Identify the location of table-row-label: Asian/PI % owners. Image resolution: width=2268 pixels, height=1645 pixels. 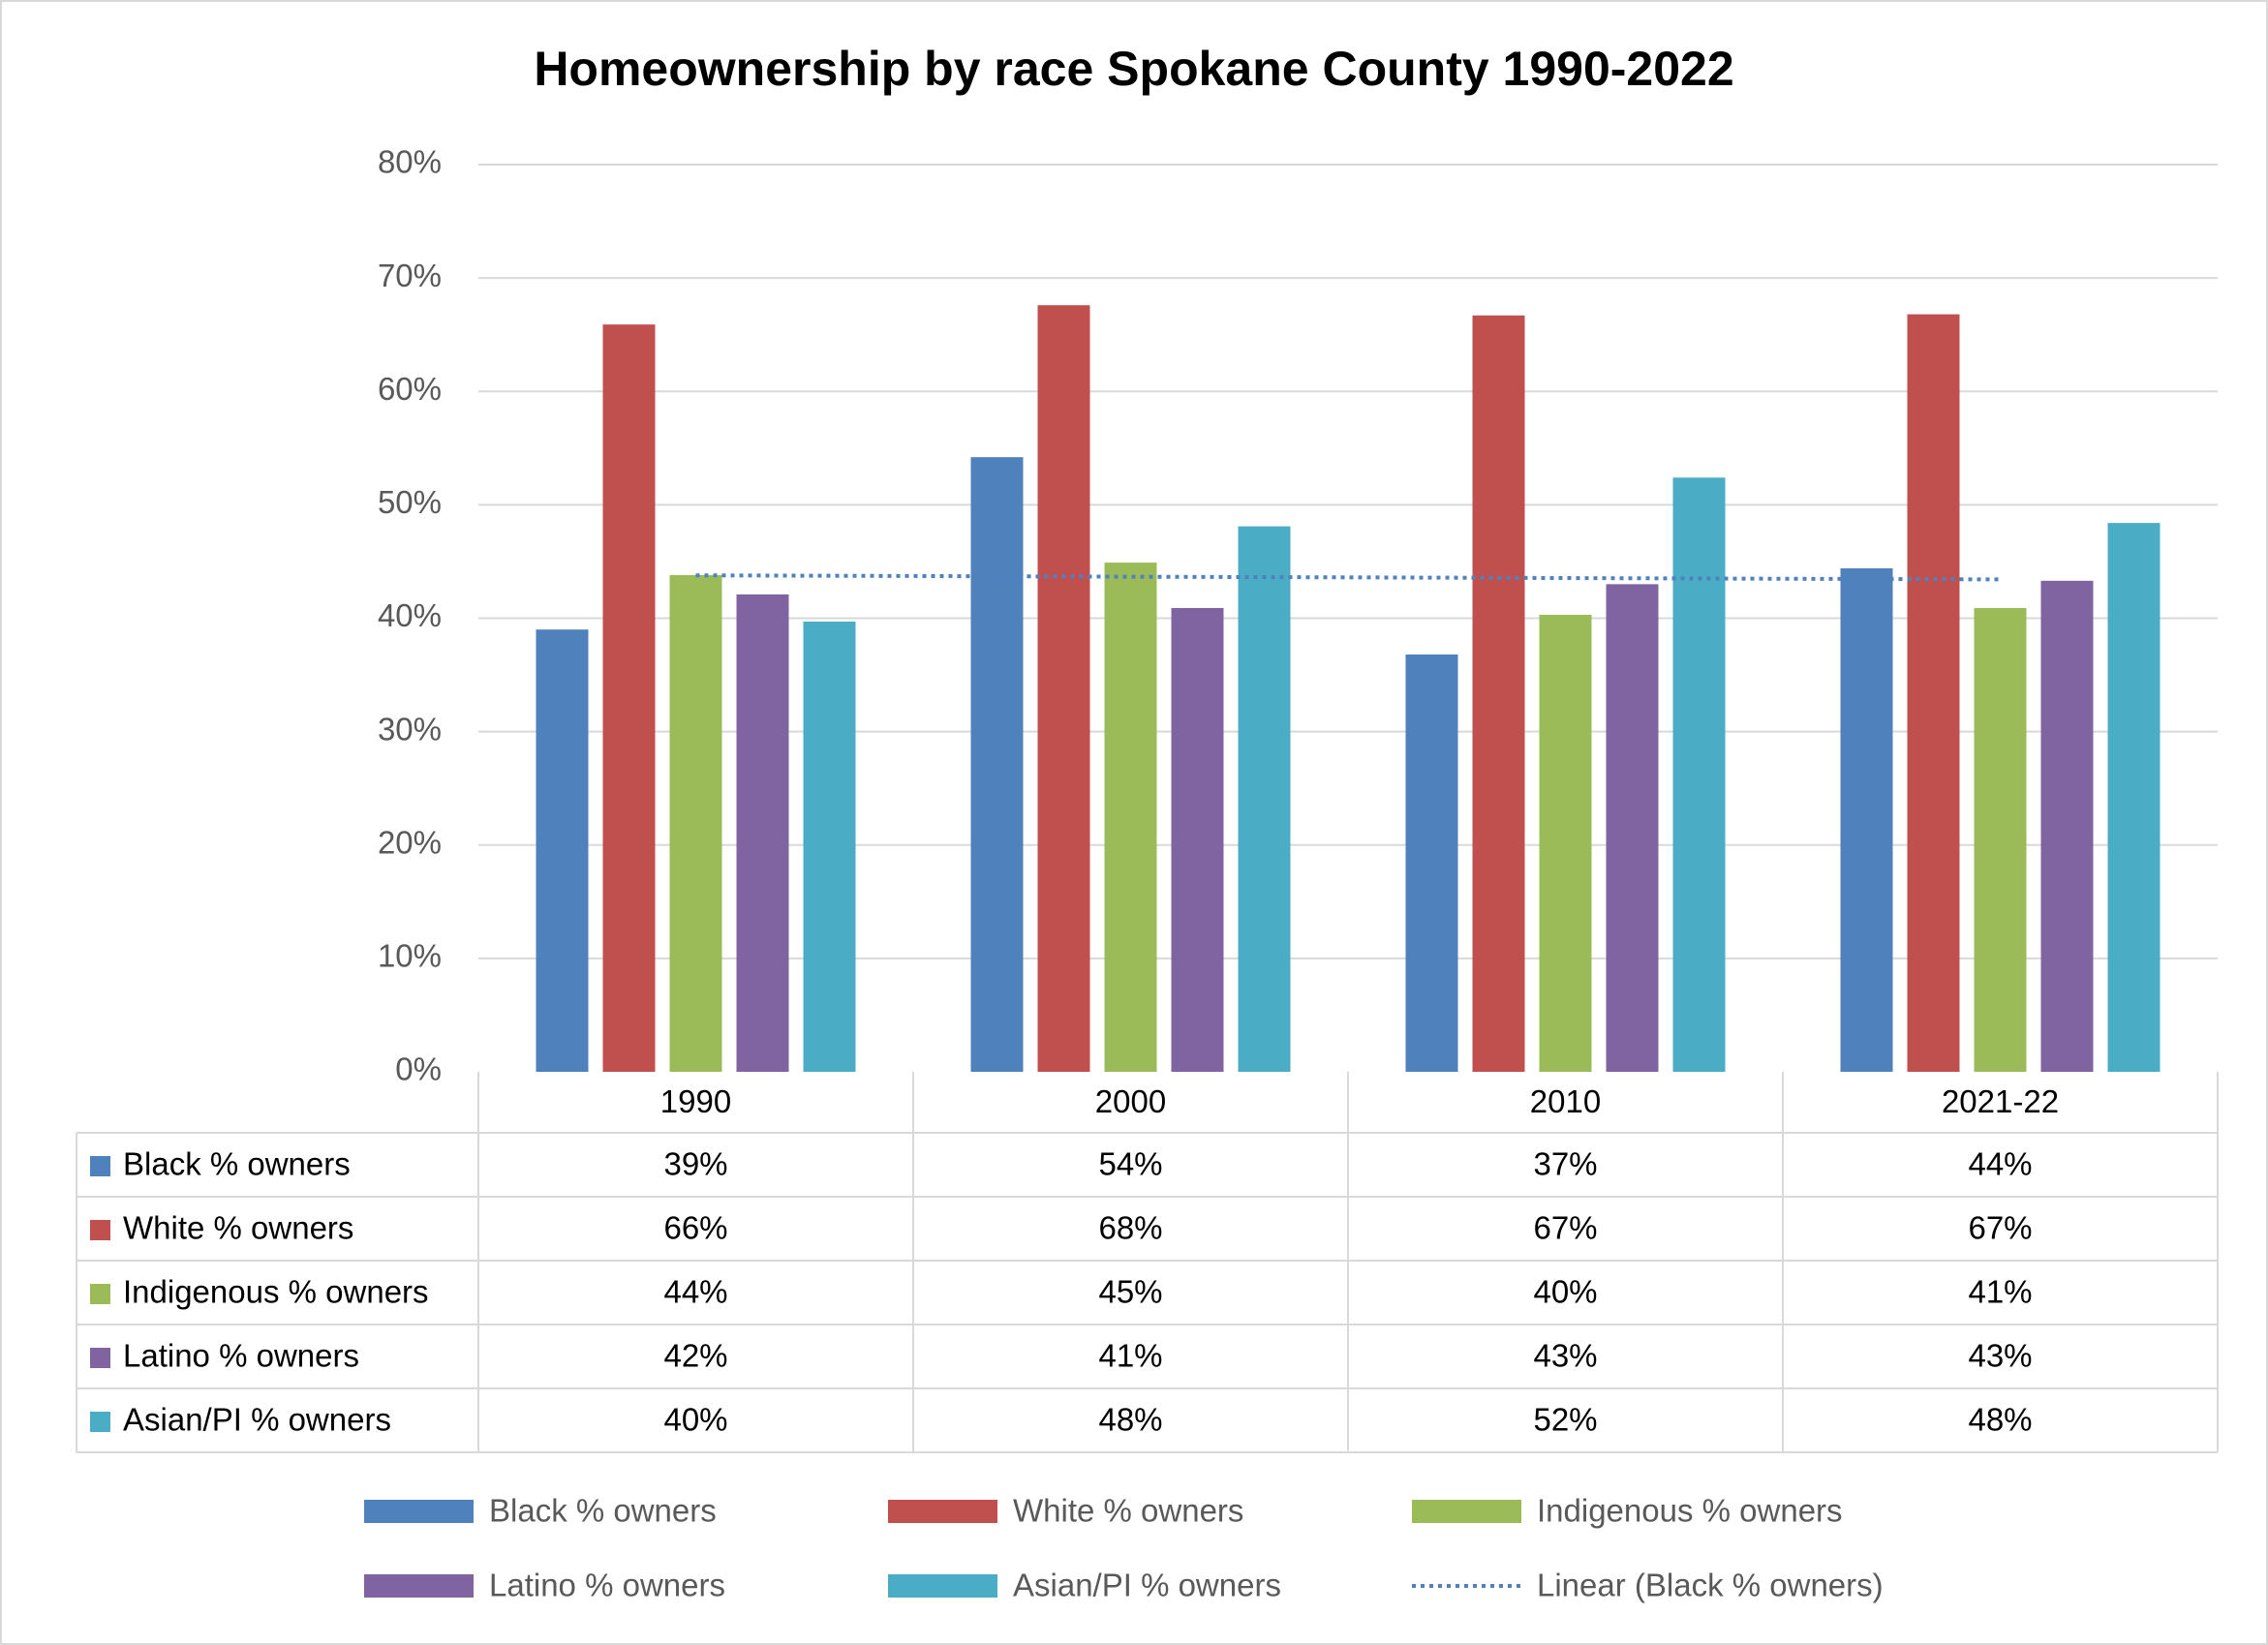
(257, 1420).